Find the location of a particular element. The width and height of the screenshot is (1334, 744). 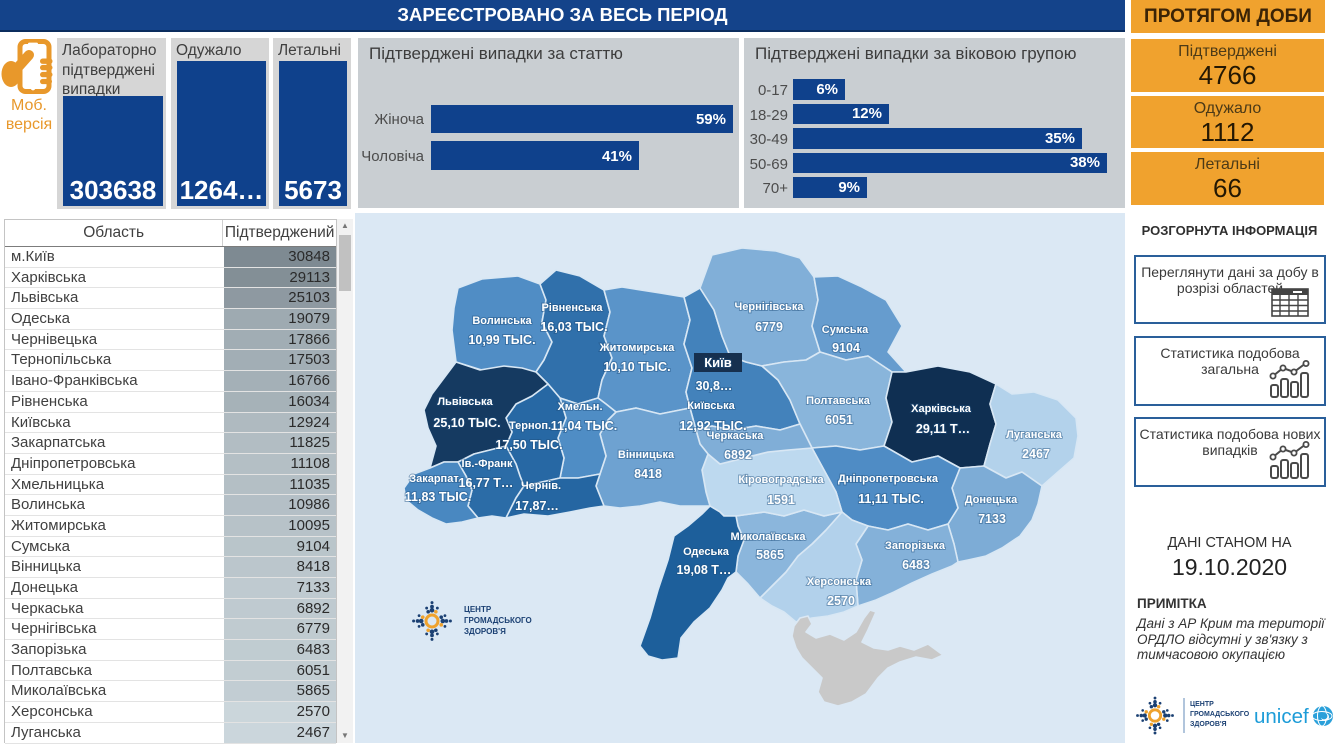

svg-text: Миколаївська is located at coordinates (769, 537).